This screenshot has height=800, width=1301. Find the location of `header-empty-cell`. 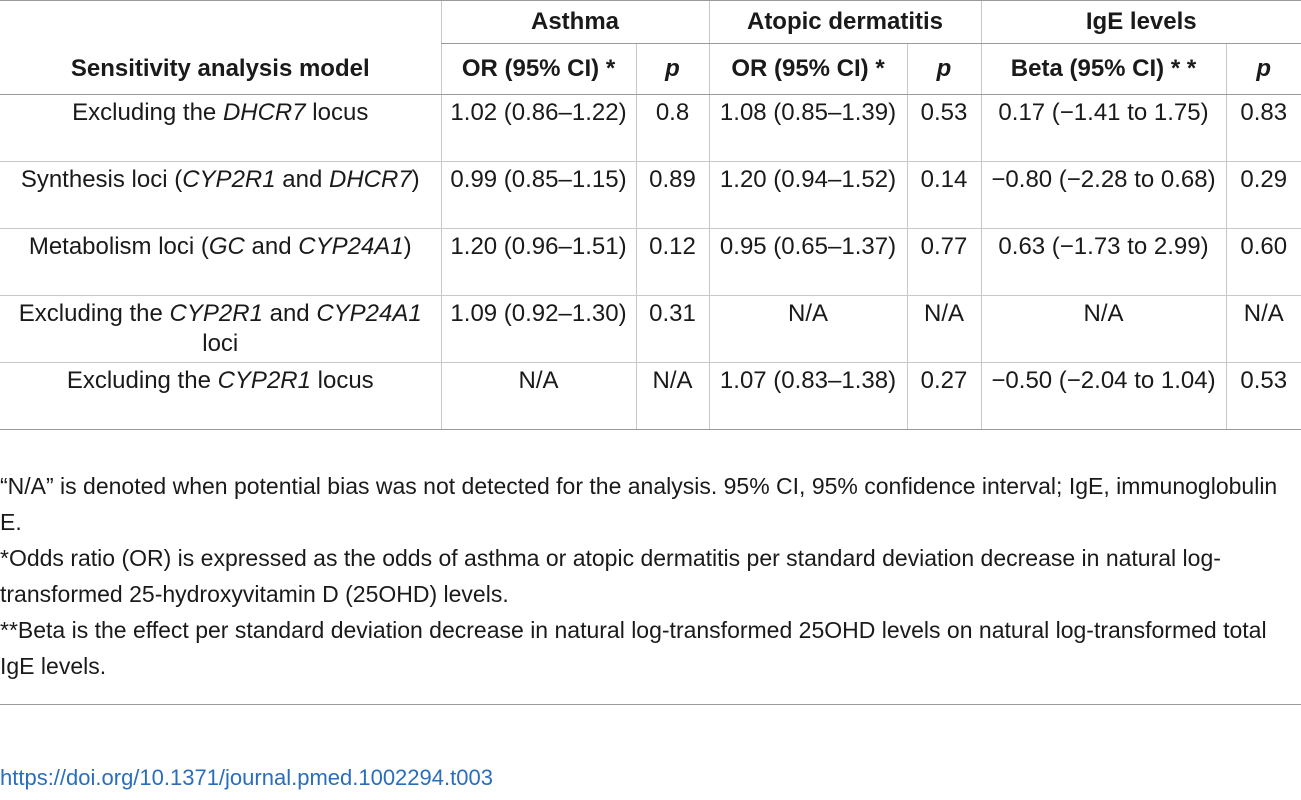

header-empty-cell is located at coordinates (220, 22).